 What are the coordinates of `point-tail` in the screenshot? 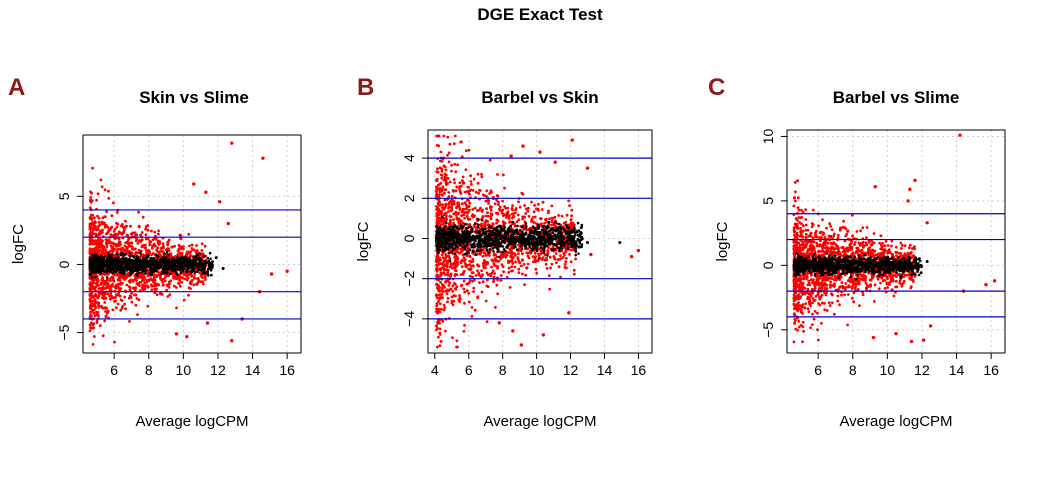 It's located at (211, 263).